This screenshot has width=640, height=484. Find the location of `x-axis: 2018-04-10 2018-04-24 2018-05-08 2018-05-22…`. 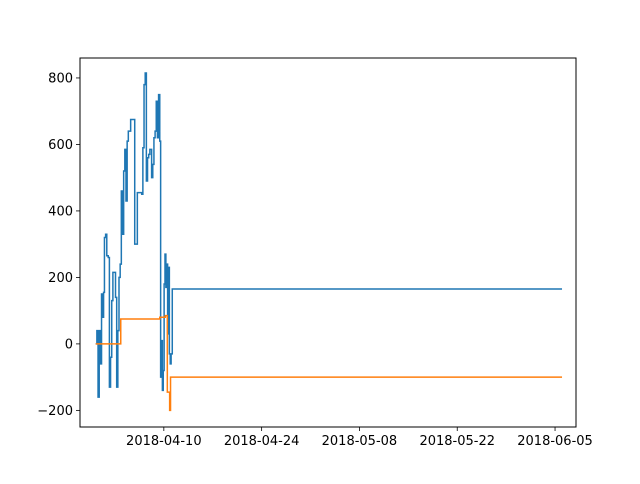

x-axis: 2018-04-10 2018-04-24 2018-05-08 2018-05-22… is located at coordinates (359, 438).